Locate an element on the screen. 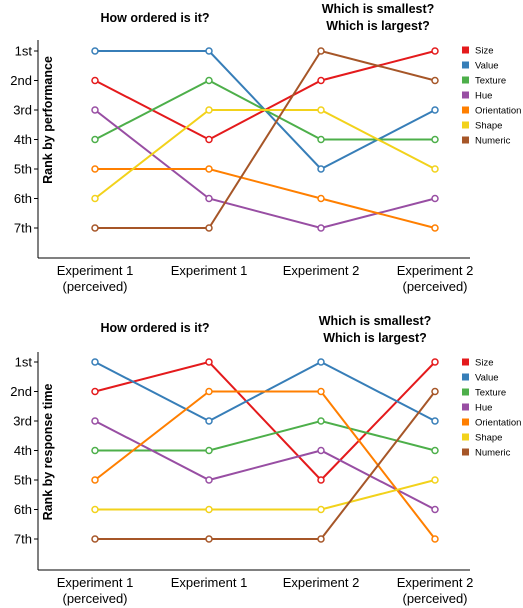  series-line-size is located at coordinates (265, 95).